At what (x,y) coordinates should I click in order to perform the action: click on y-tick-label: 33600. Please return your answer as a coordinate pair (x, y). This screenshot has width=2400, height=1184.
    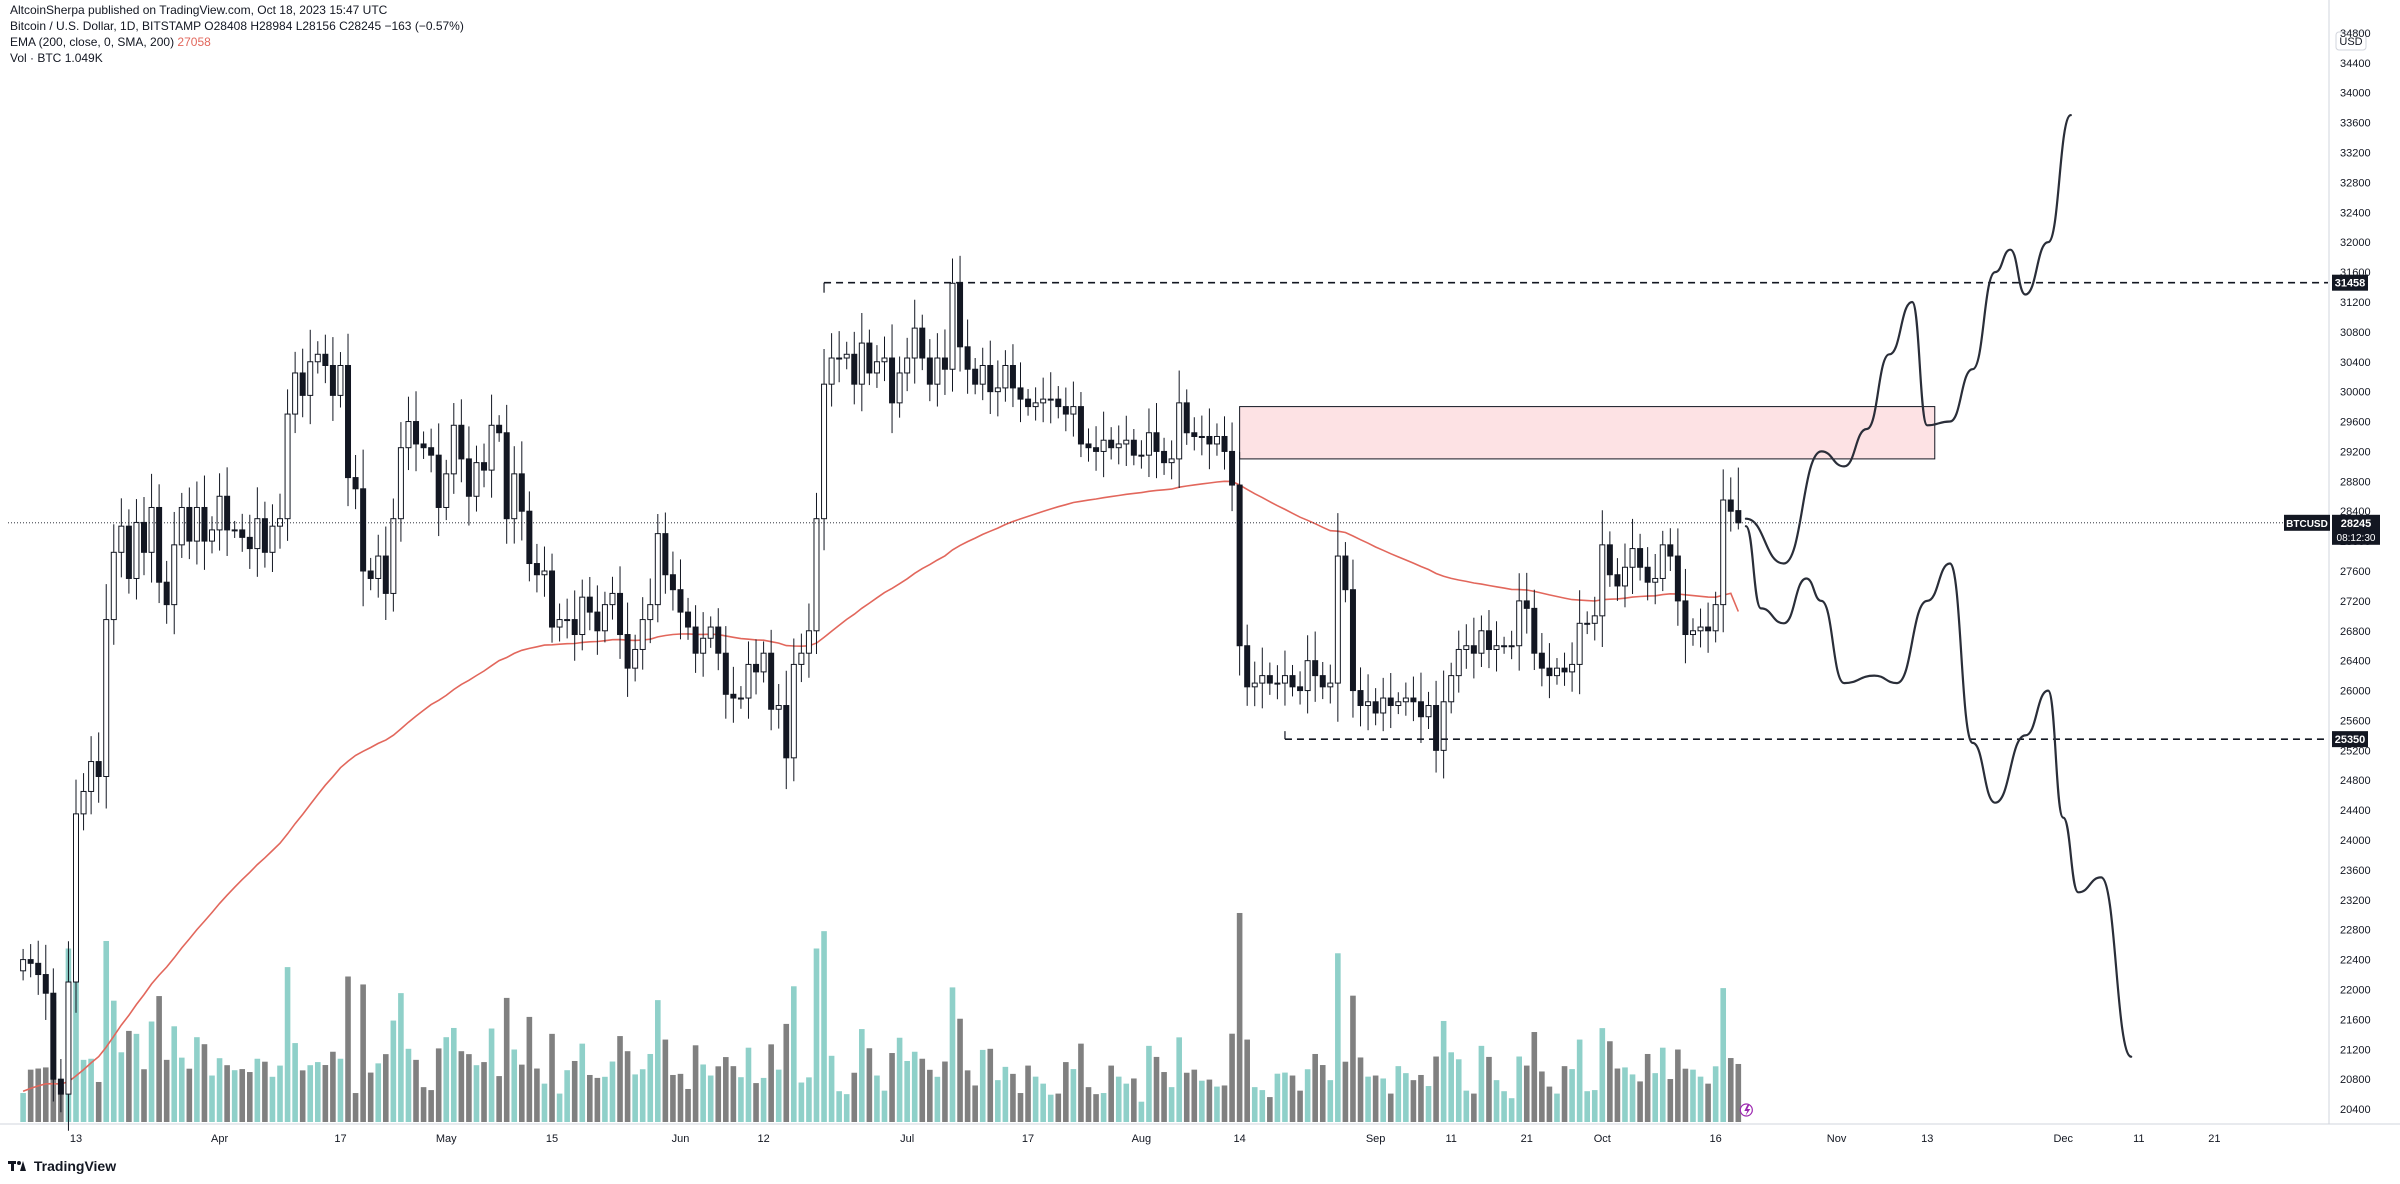
    Looking at the image, I should click on (2355, 124).